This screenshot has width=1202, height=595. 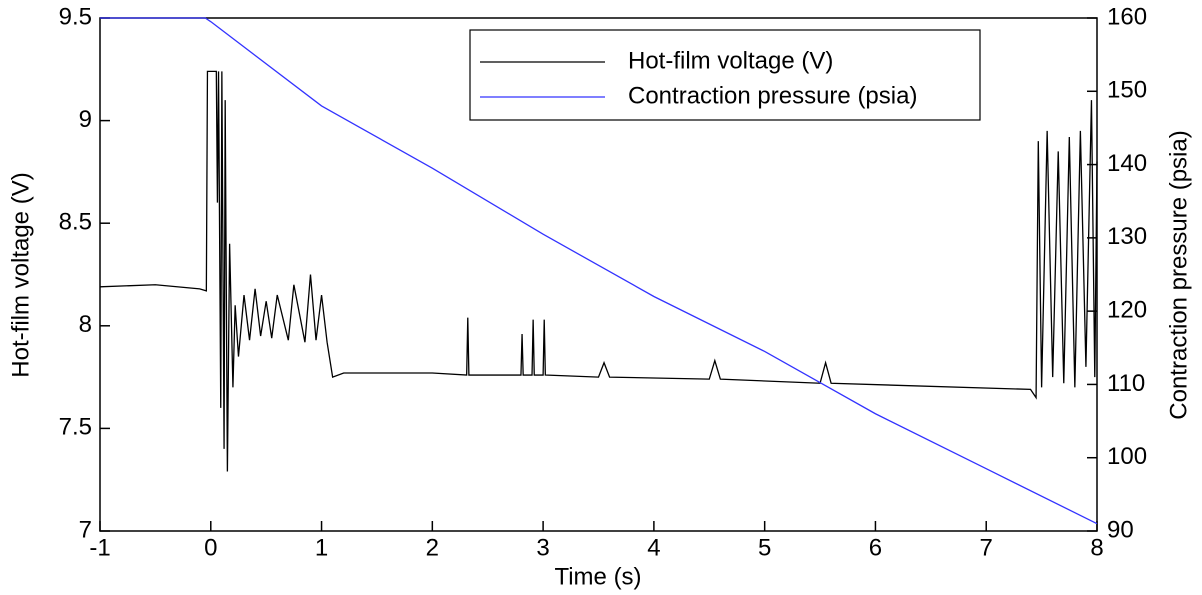 What do you see at coordinates (653, 547) in the screenshot?
I see `x-tick-label: 4` at bounding box center [653, 547].